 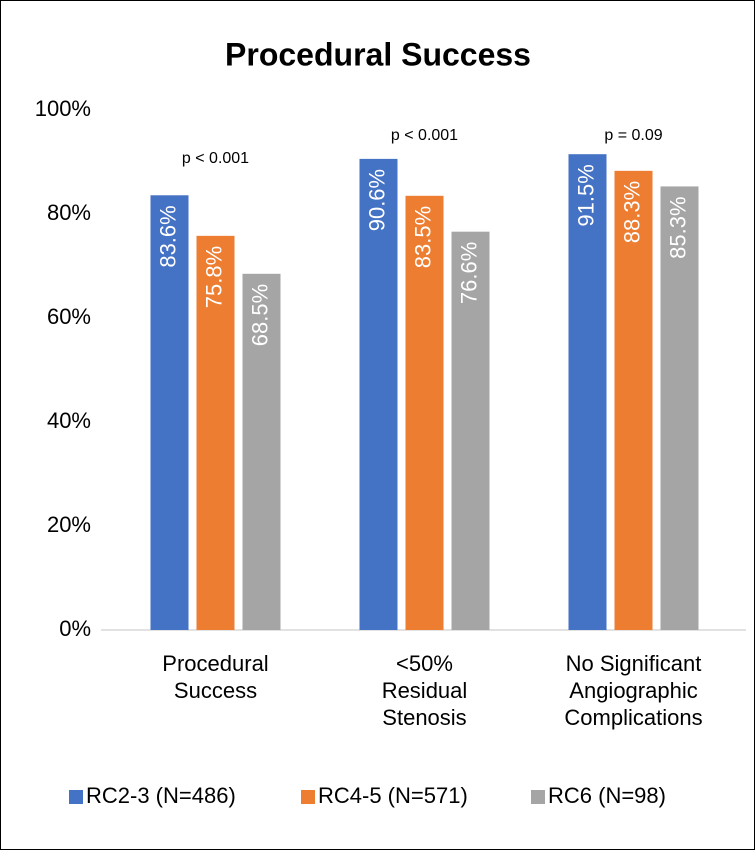 I want to click on y-tick-label: 40%, so click(x=69, y=420).